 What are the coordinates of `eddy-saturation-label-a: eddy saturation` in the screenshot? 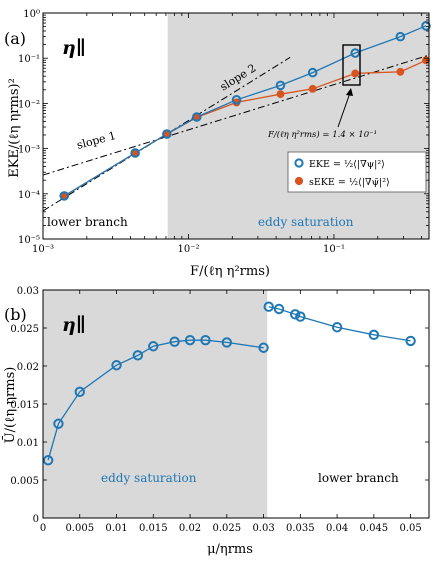 It's located at (306, 222).